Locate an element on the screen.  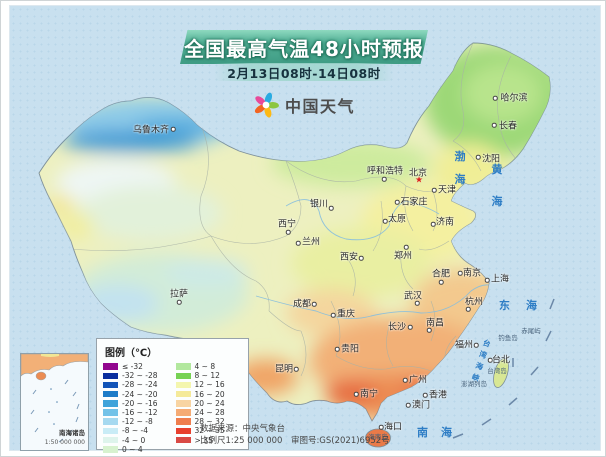
legend-item: -32 ~ -28 is located at coordinates (136, 375).